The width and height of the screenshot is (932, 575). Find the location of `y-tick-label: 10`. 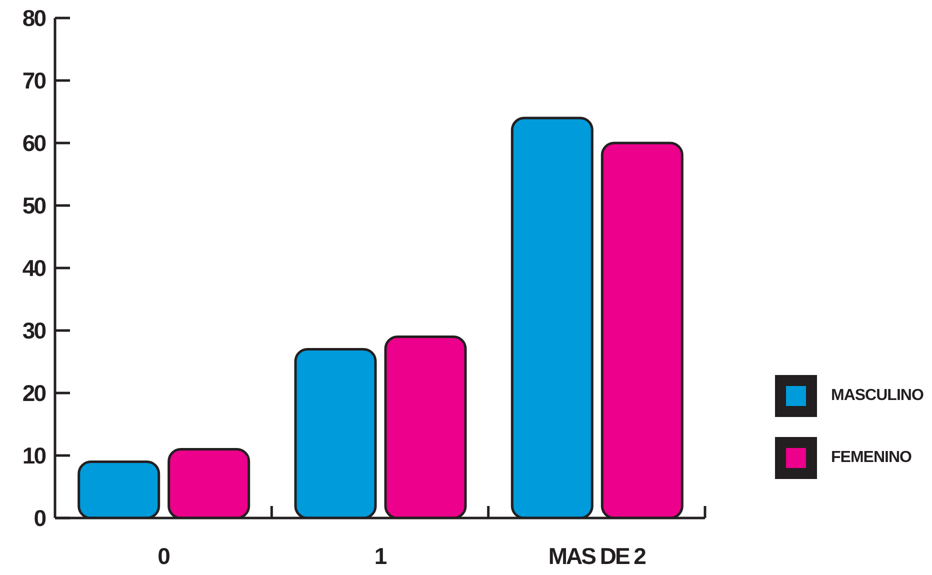

y-tick-label: 10 is located at coordinates (34, 455).